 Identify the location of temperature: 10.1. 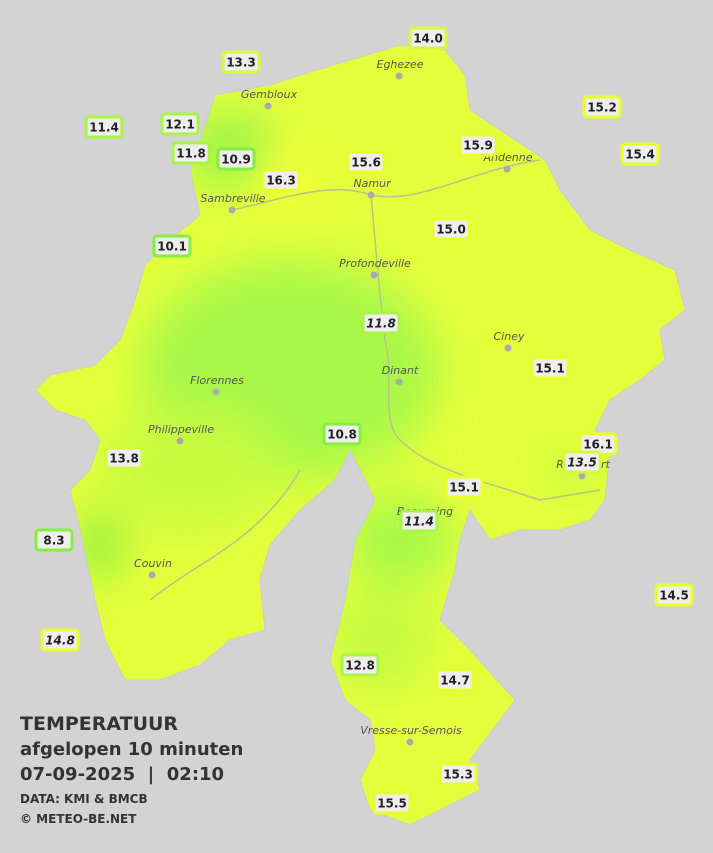
(172, 247).